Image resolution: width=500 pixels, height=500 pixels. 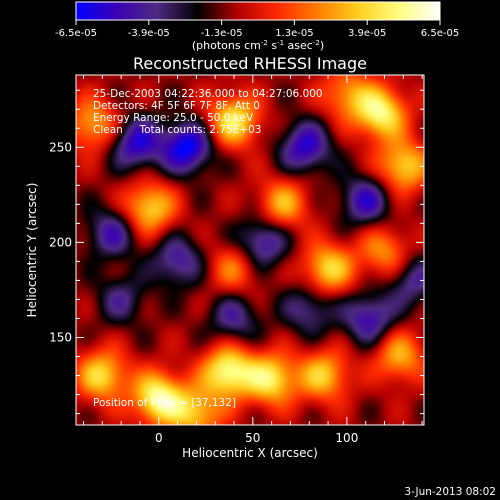 I want to click on colorbar-tick-label: 6.5e-05, so click(x=440, y=33).